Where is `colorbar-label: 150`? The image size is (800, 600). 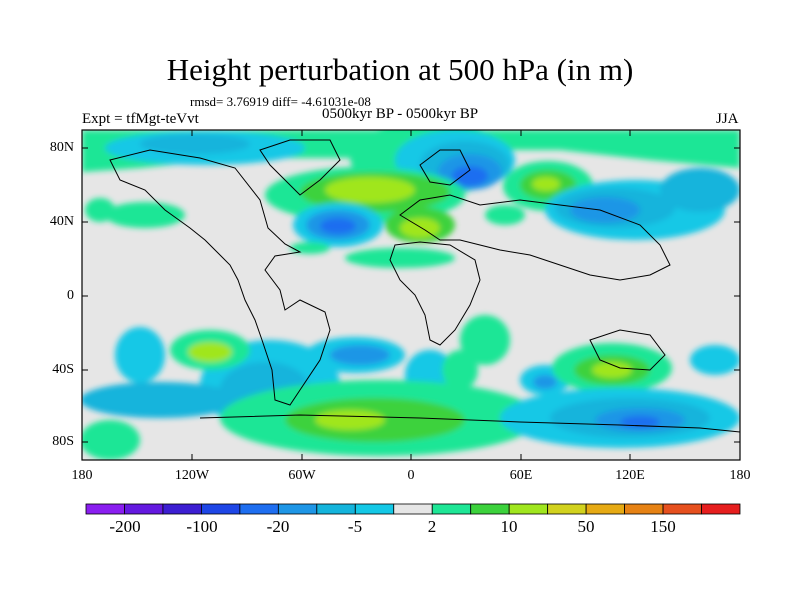 colorbar-label: 150 is located at coordinates (663, 526).